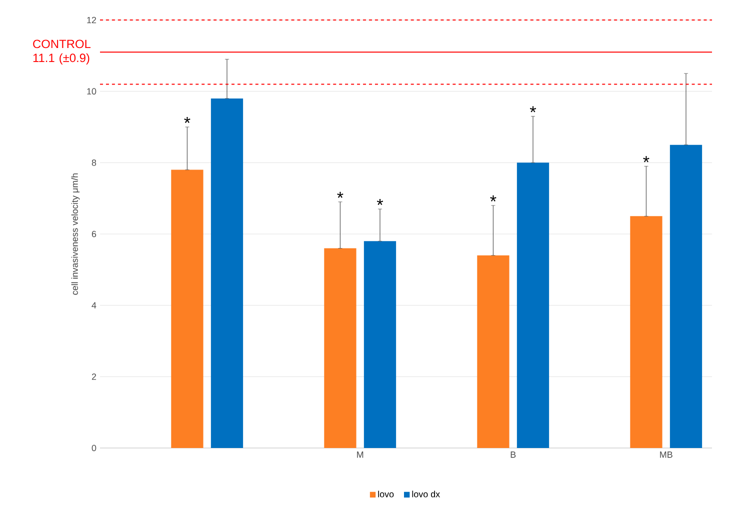 Image resolution: width=733 pixels, height=513 pixels. I want to click on y-tick-label: 12, so click(91, 20).